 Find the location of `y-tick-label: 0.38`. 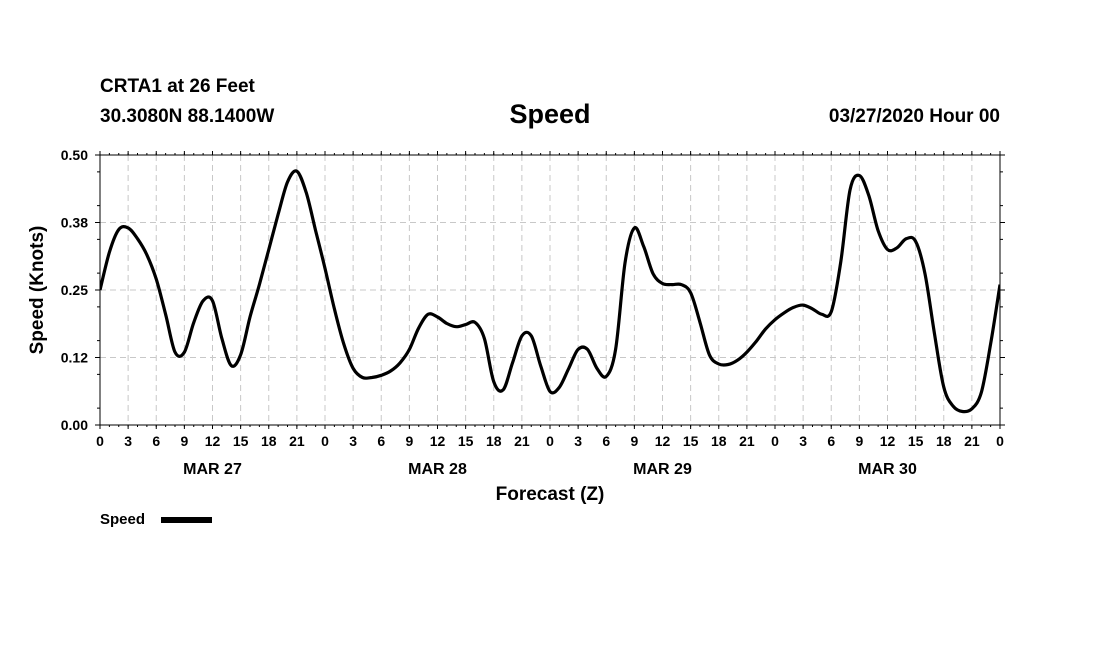

y-tick-label: 0.38 is located at coordinates (74, 223).